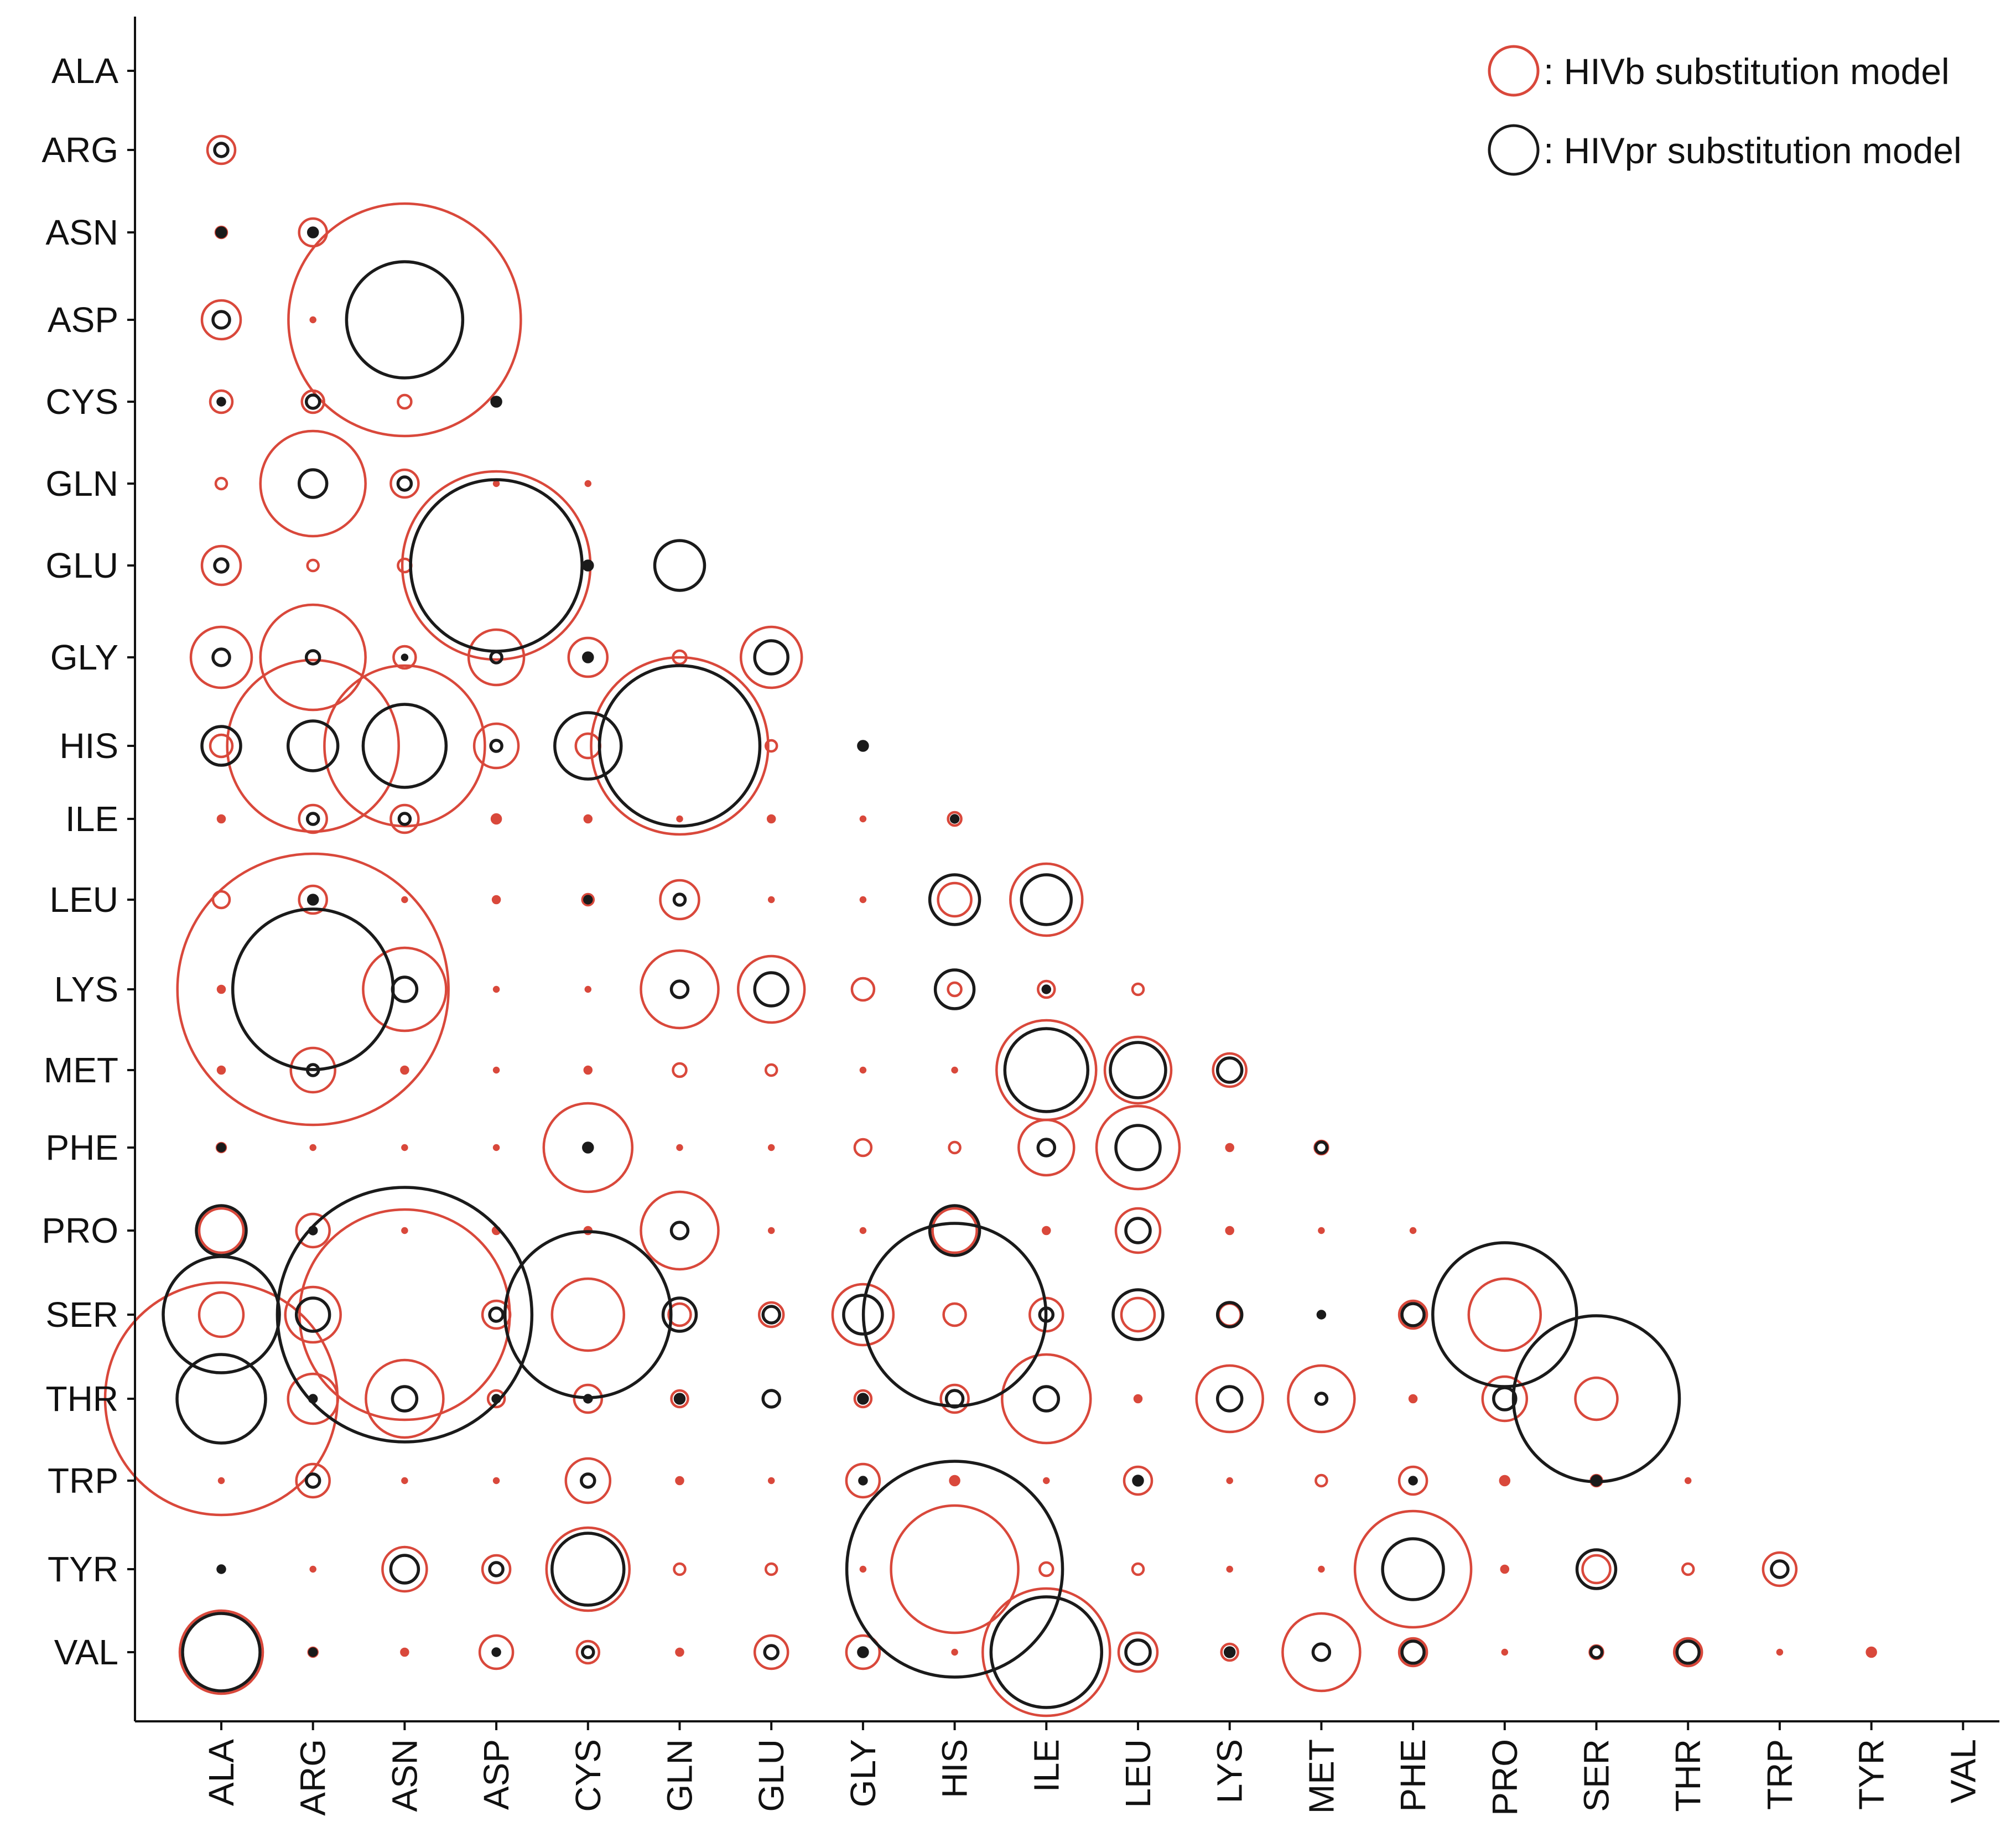 The height and width of the screenshot is (1832, 2016). What do you see at coordinates (222, 1314) in the screenshot?
I see `hivb-bubble-ser-ala` at bounding box center [222, 1314].